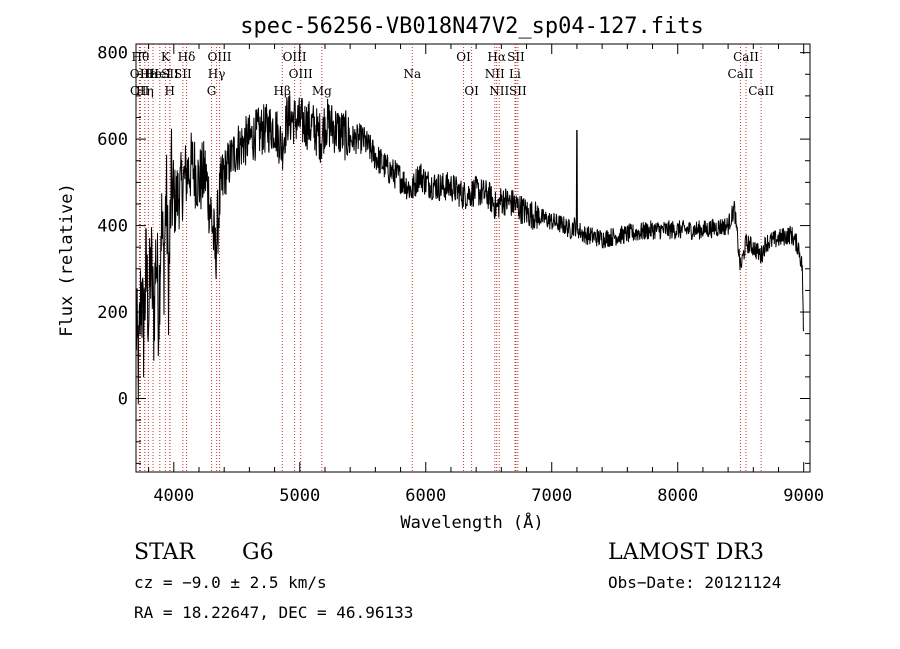  What do you see at coordinates (274, 612) in the screenshot?
I see `coordinates: RA = 18.22647, DEC = 46.96133` at bounding box center [274, 612].